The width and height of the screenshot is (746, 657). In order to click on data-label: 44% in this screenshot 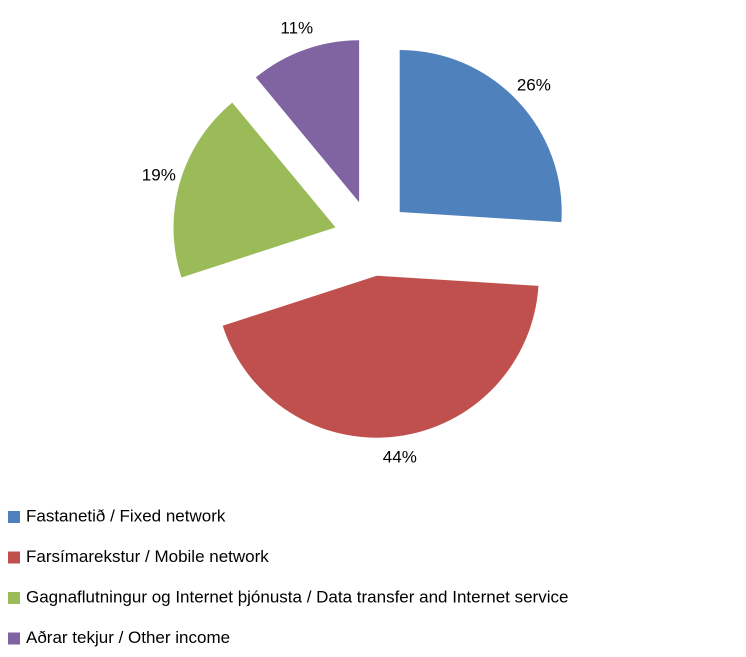, I will do `click(400, 457)`.